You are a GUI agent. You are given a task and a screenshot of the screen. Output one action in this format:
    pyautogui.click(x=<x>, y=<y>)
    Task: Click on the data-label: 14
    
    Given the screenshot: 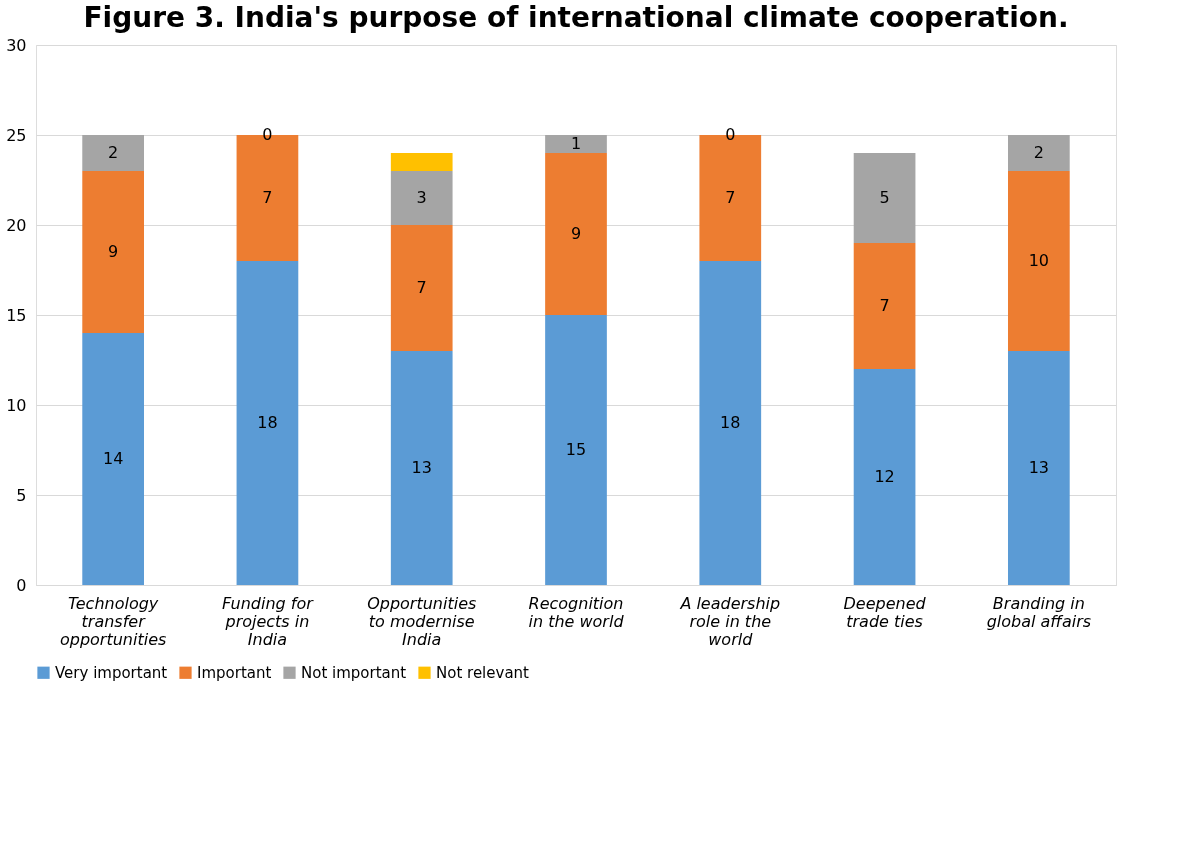 What is the action you would take?
    pyautogui.click(x=113, y=458)
    